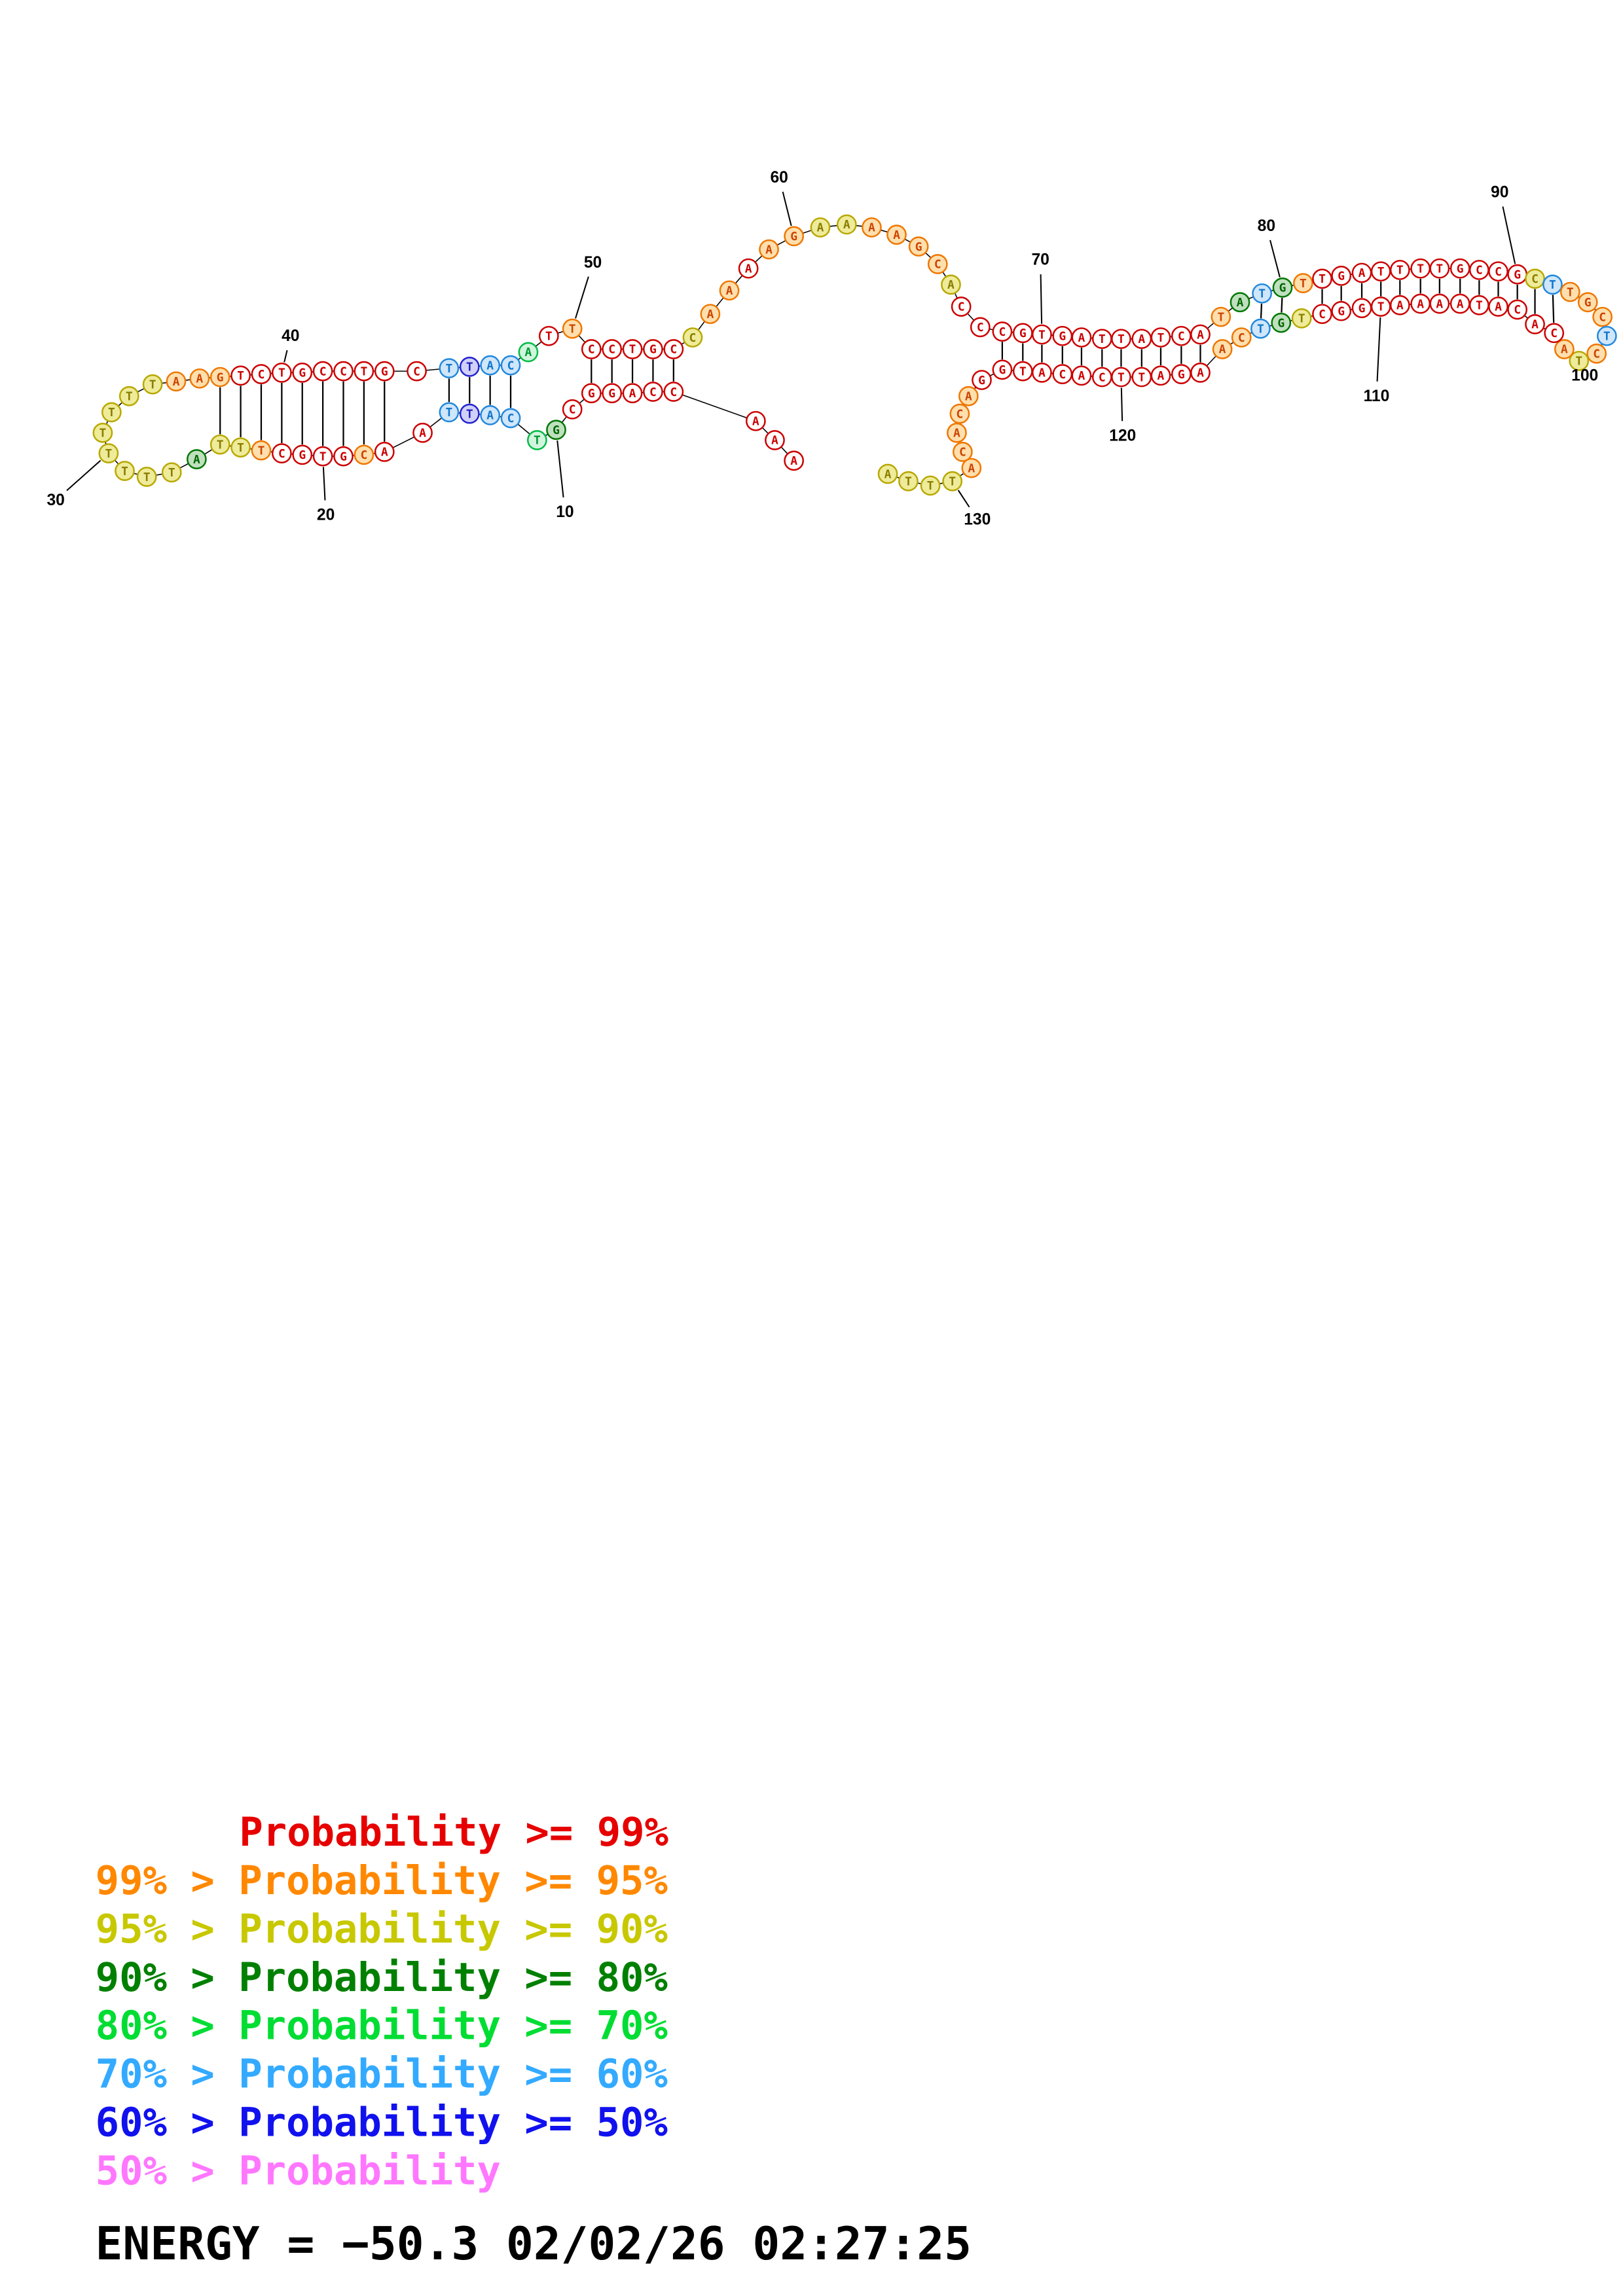 The height and width of the screenshot is (2296, 1623). What do you see at coordinates (1261, 311) in the screenshot?
I see `basepair-tick` at bounding box center [1261, 311].